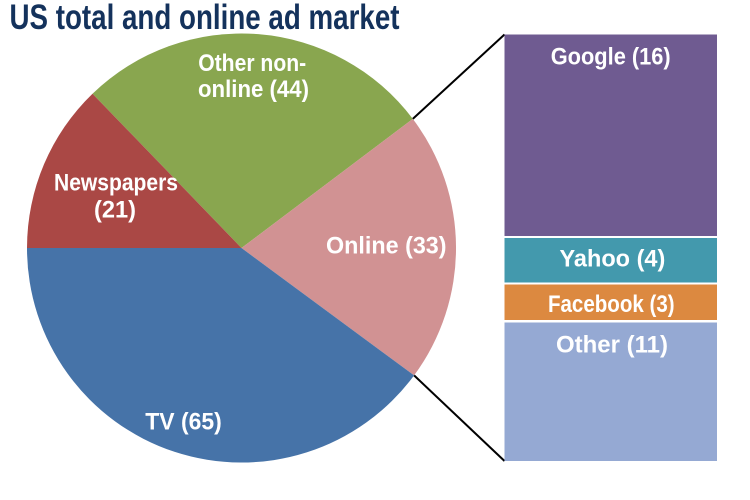 The height and width of the screenshot is (500, 750). I want to click on svg-text: TV (65), so click(183, 421).